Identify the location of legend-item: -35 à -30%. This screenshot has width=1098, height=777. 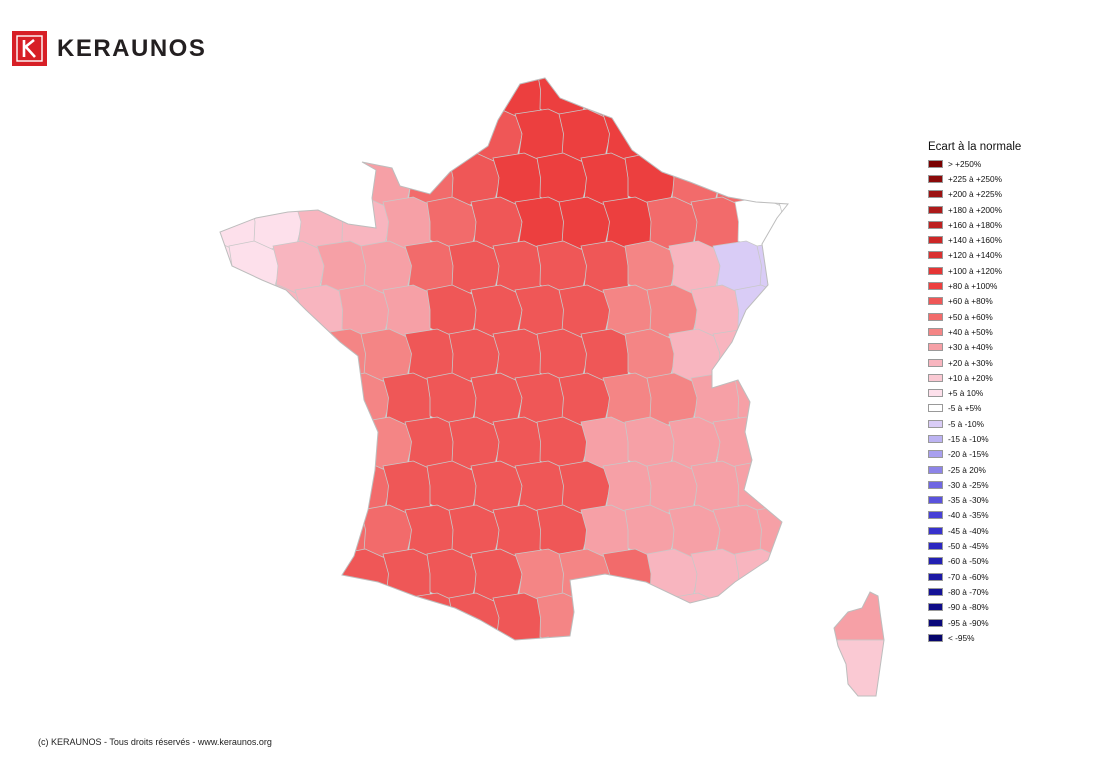
(974, 500).